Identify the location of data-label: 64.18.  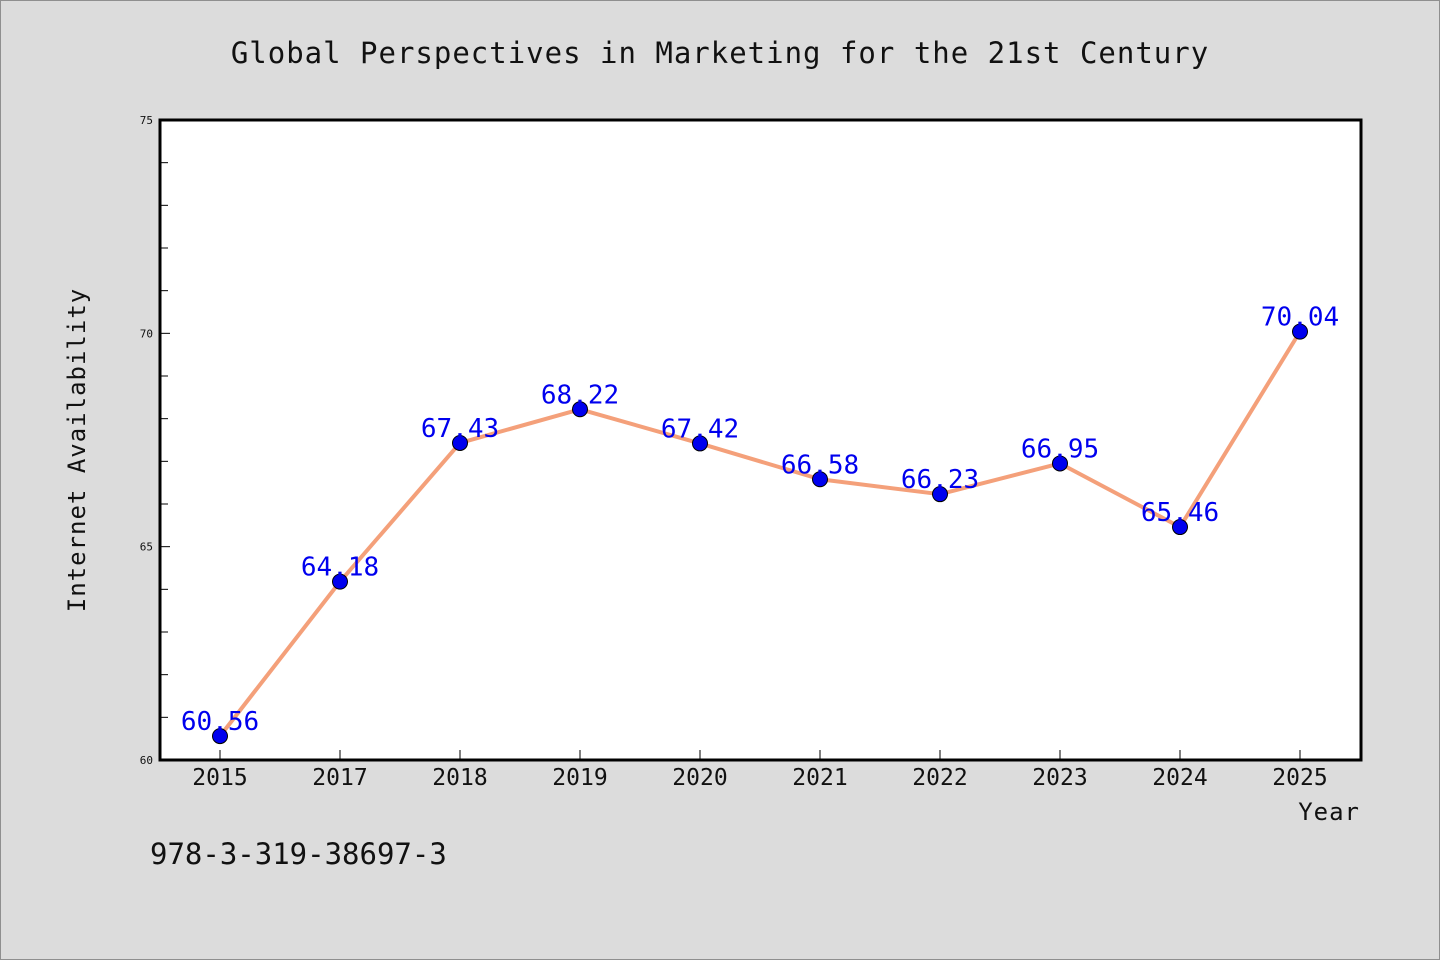
(340, 568).